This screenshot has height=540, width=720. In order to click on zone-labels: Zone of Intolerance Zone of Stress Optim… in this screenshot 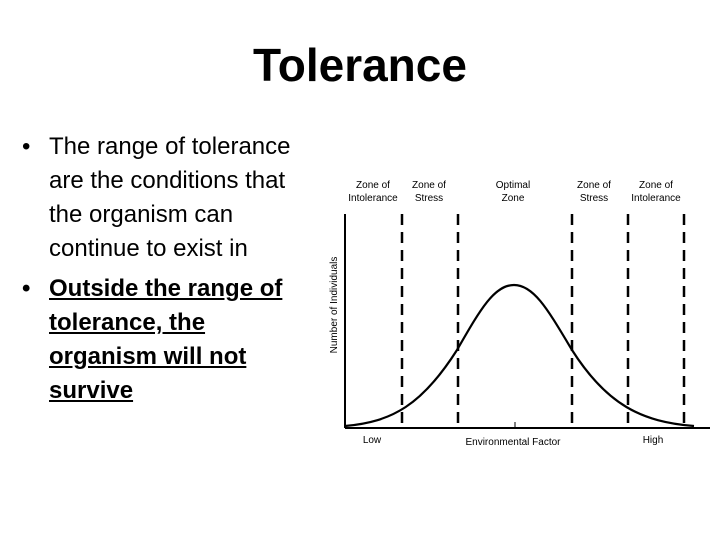, I will do `click(514, 192)`.